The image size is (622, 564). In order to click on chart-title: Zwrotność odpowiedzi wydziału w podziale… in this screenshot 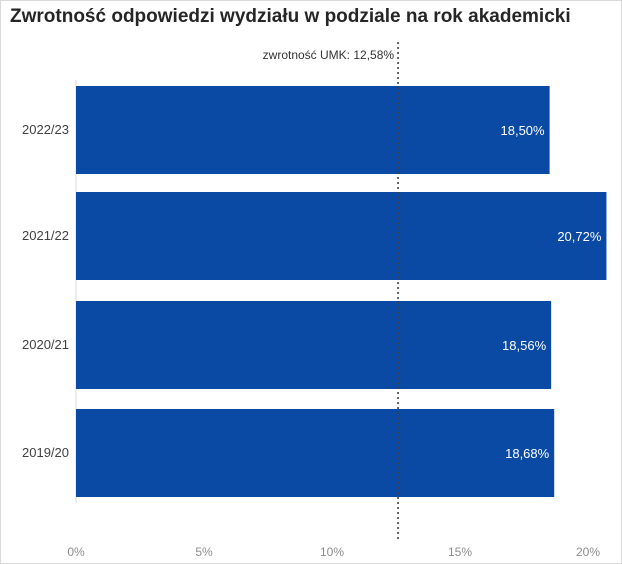, I will do `click(290, 16)`.